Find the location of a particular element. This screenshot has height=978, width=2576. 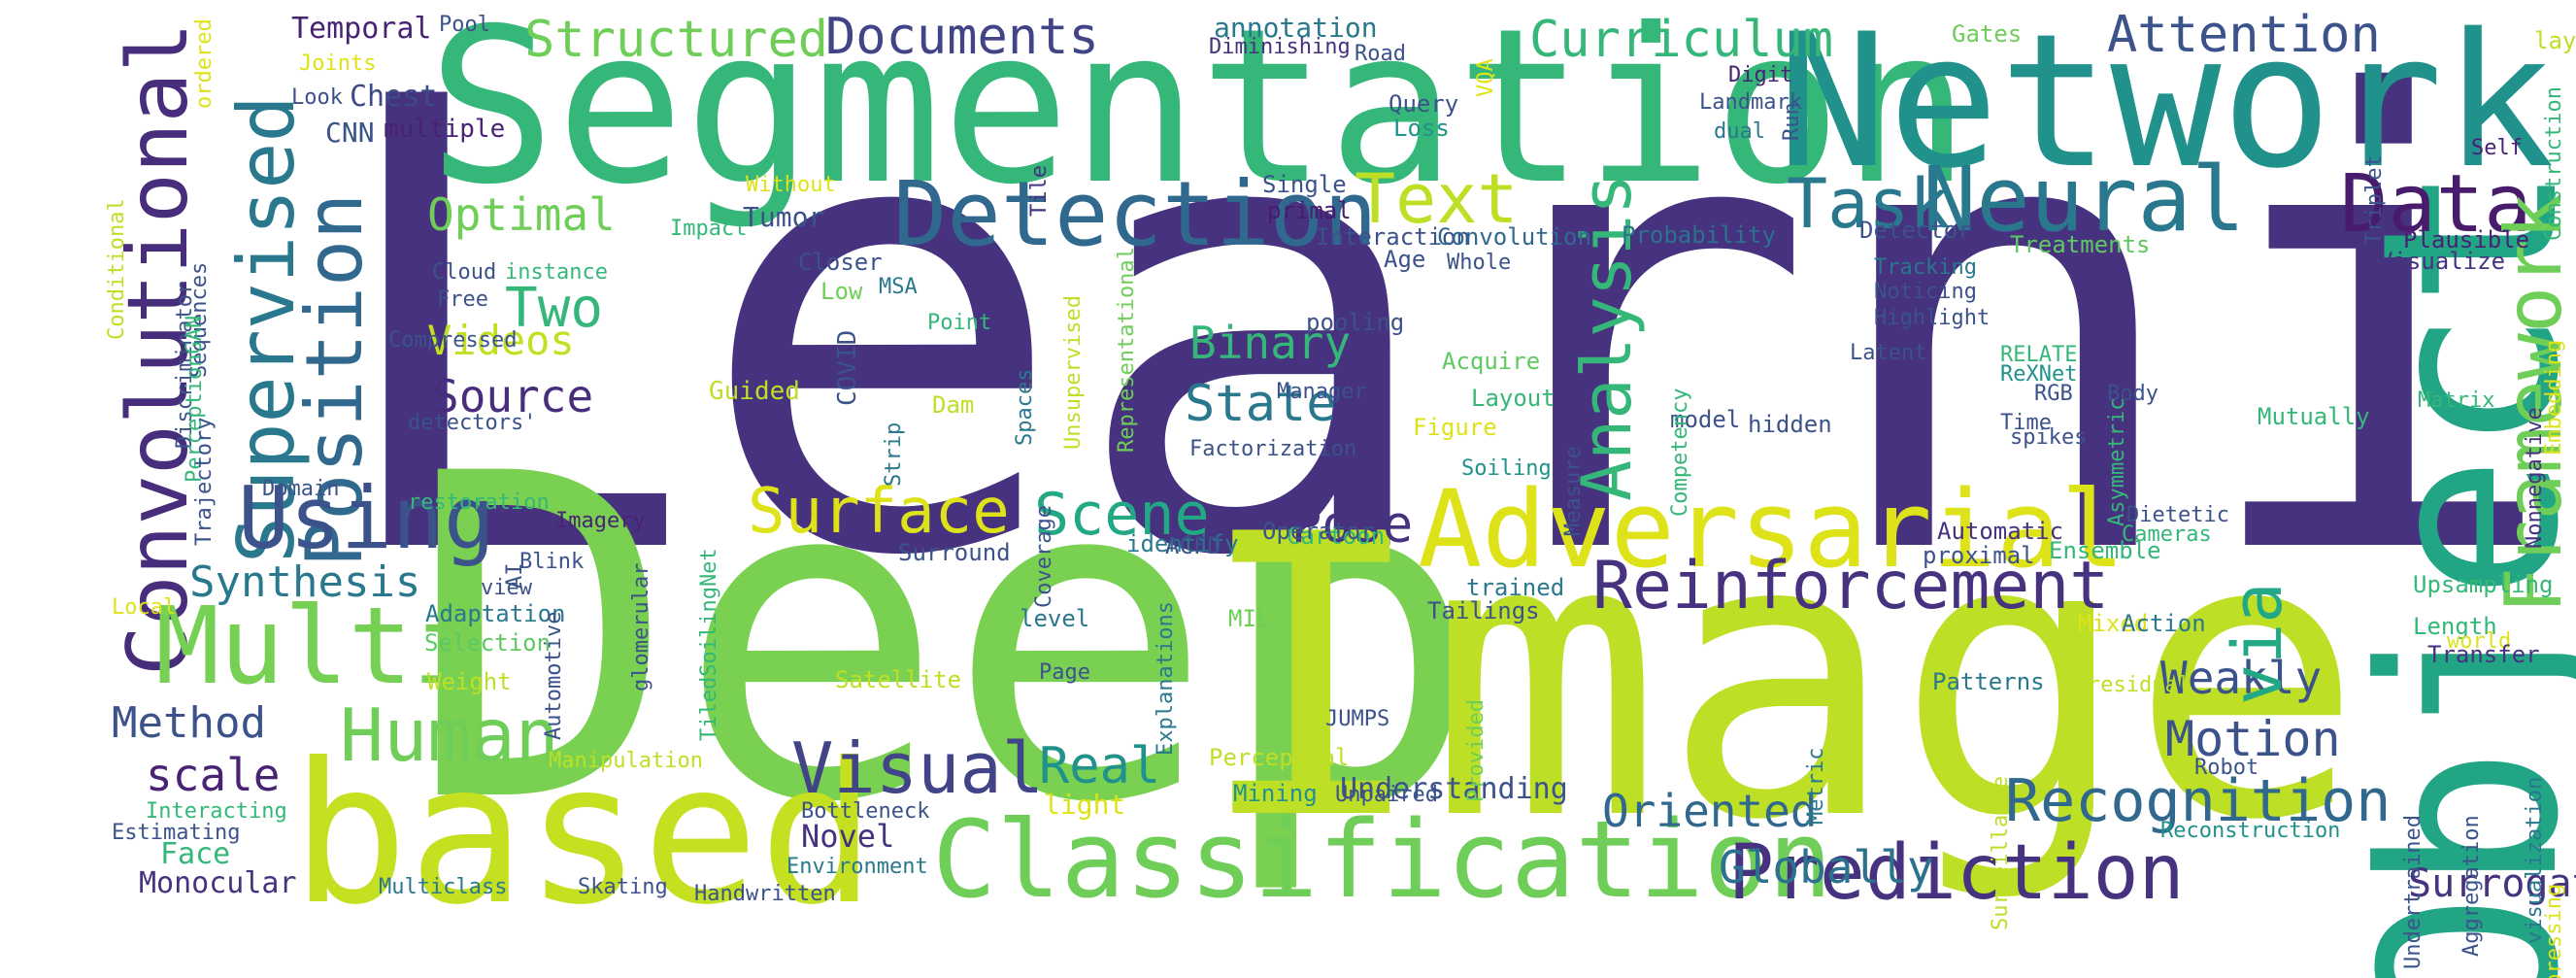

cloud-word: Mining is located at coordinates (1275, 793).